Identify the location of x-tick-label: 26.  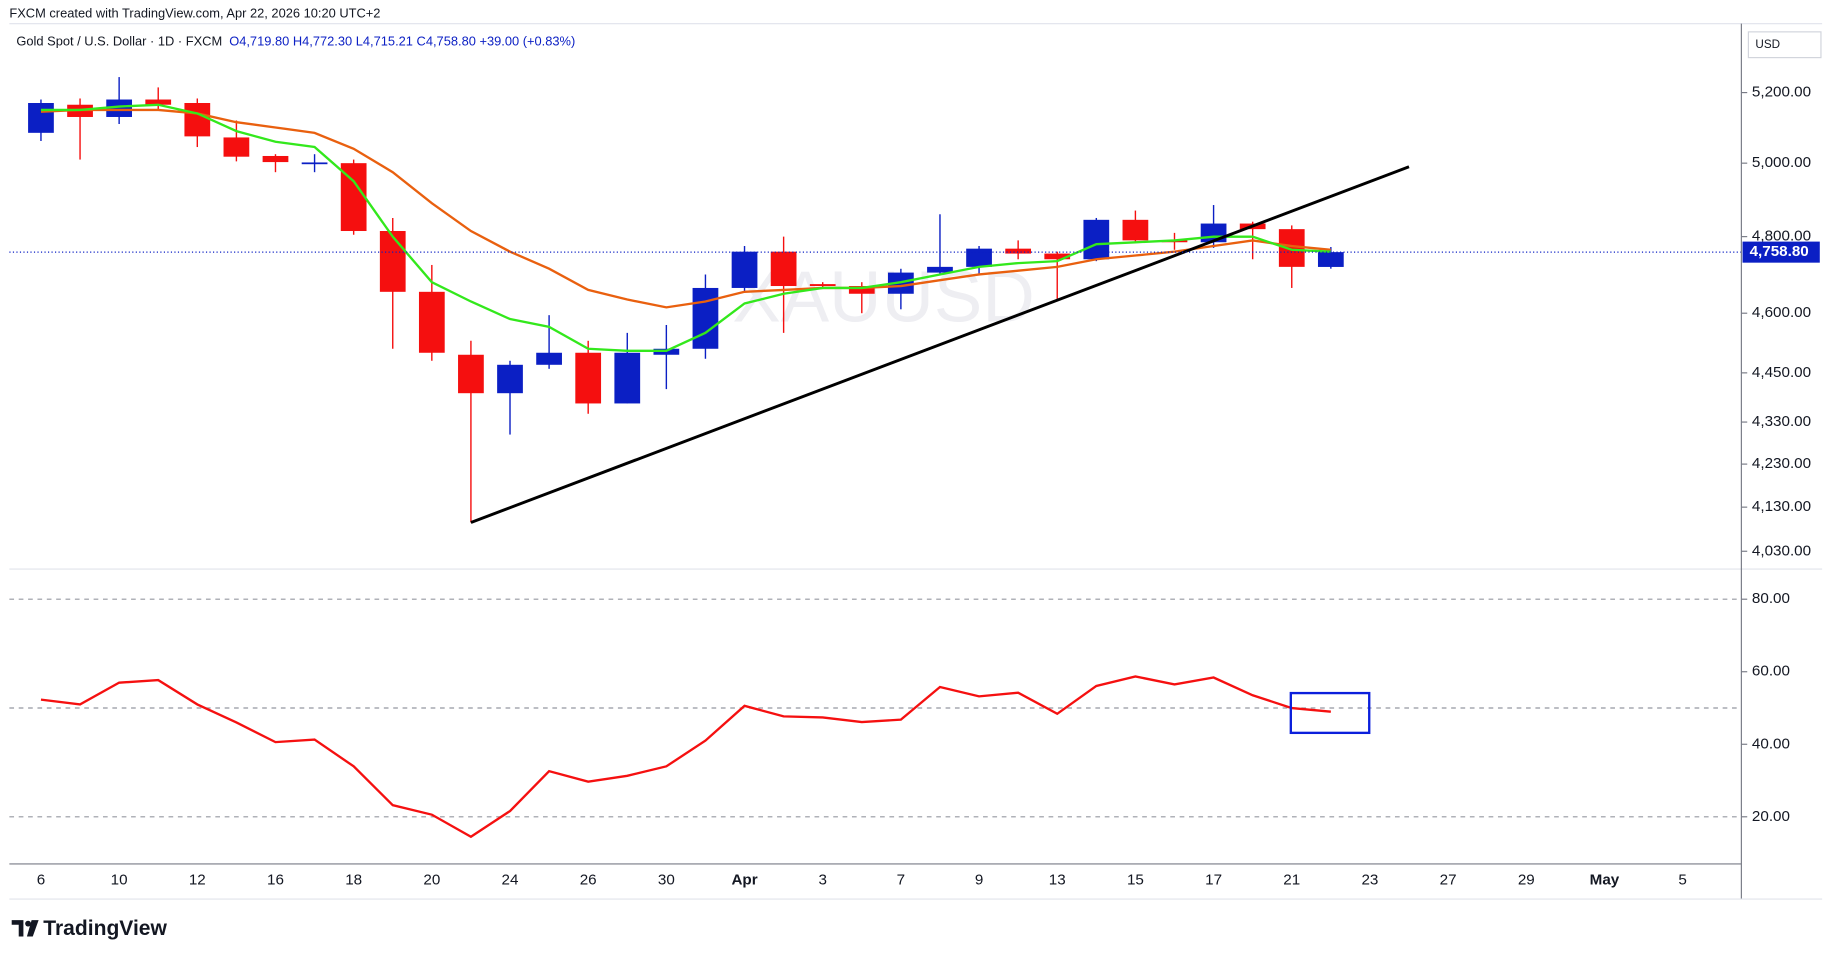
(588, 879).